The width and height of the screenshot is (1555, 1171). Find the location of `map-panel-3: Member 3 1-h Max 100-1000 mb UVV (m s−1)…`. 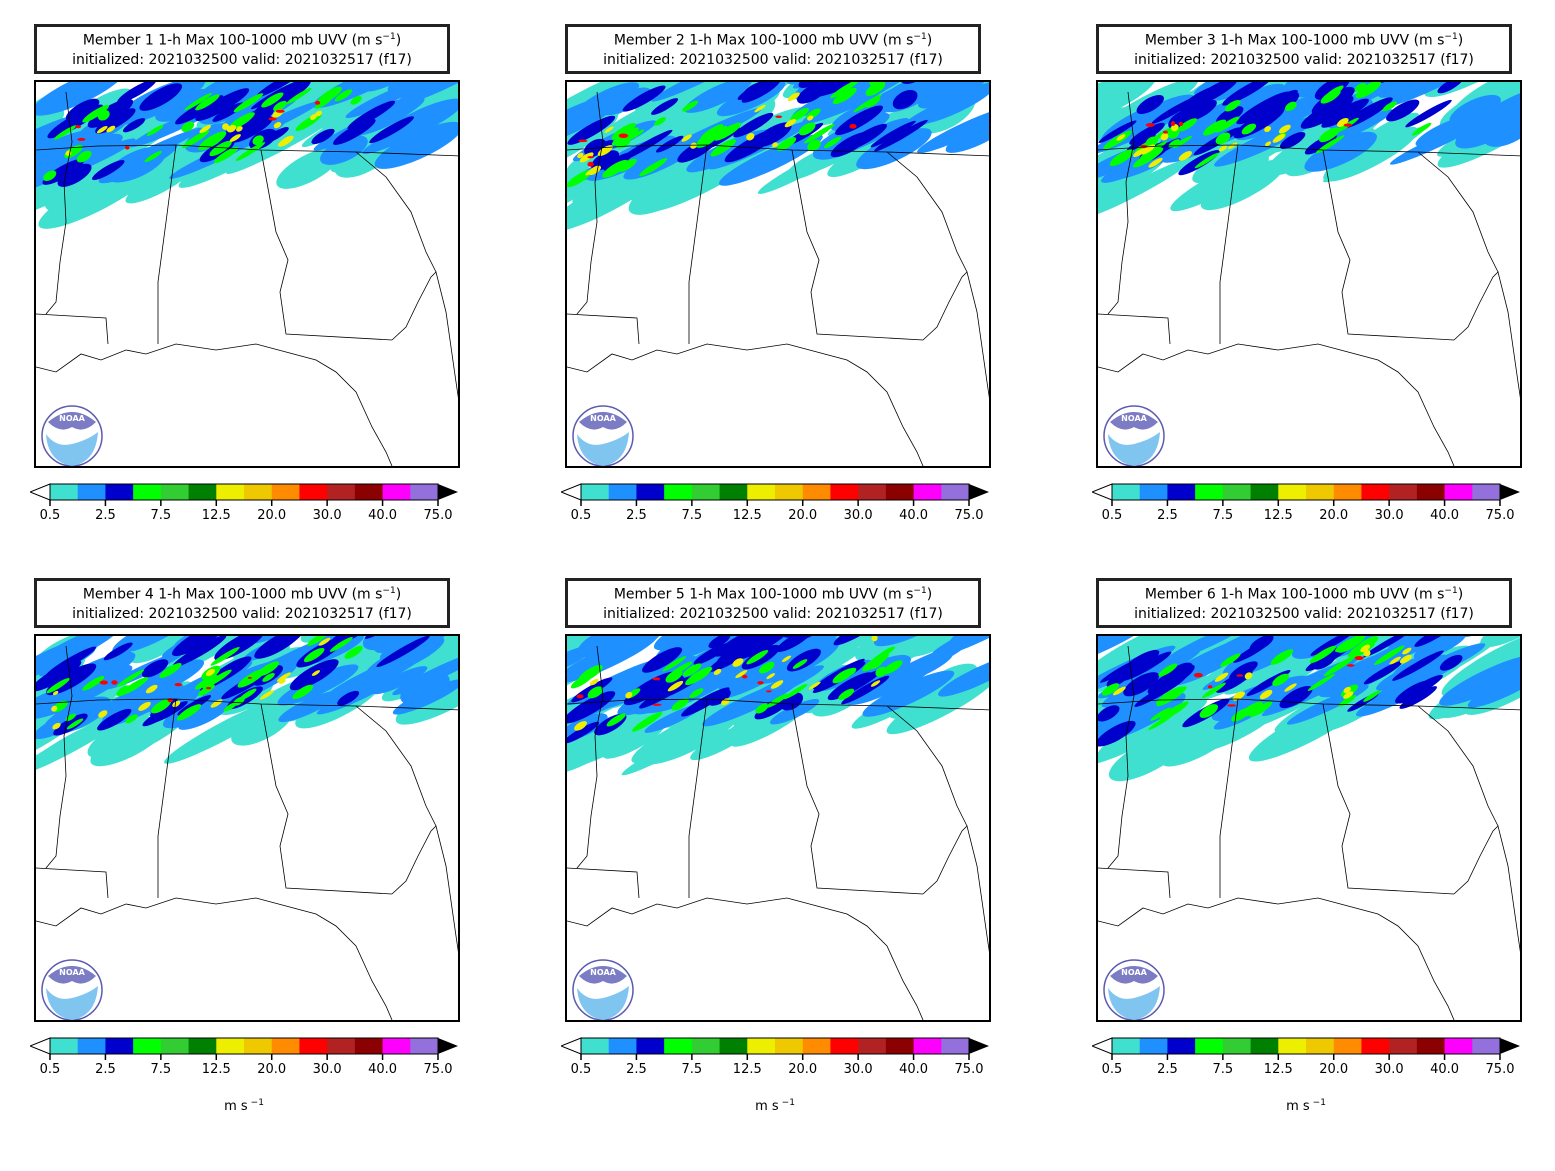

map-panel-3: Member 3 1-h Max 100-1000 mb UVV (m s−1)… is located at coordinates (1311, 304).